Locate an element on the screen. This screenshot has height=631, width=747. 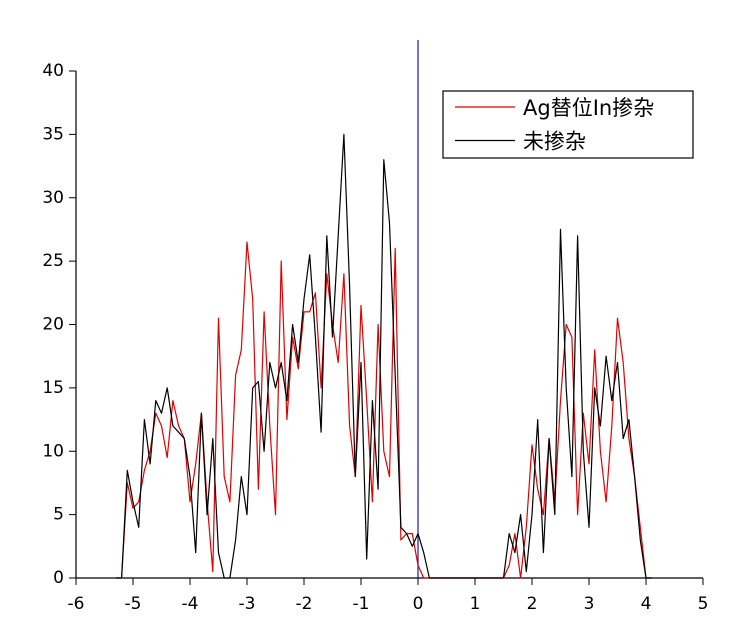
legend-box is located at coordinates (568, 124).